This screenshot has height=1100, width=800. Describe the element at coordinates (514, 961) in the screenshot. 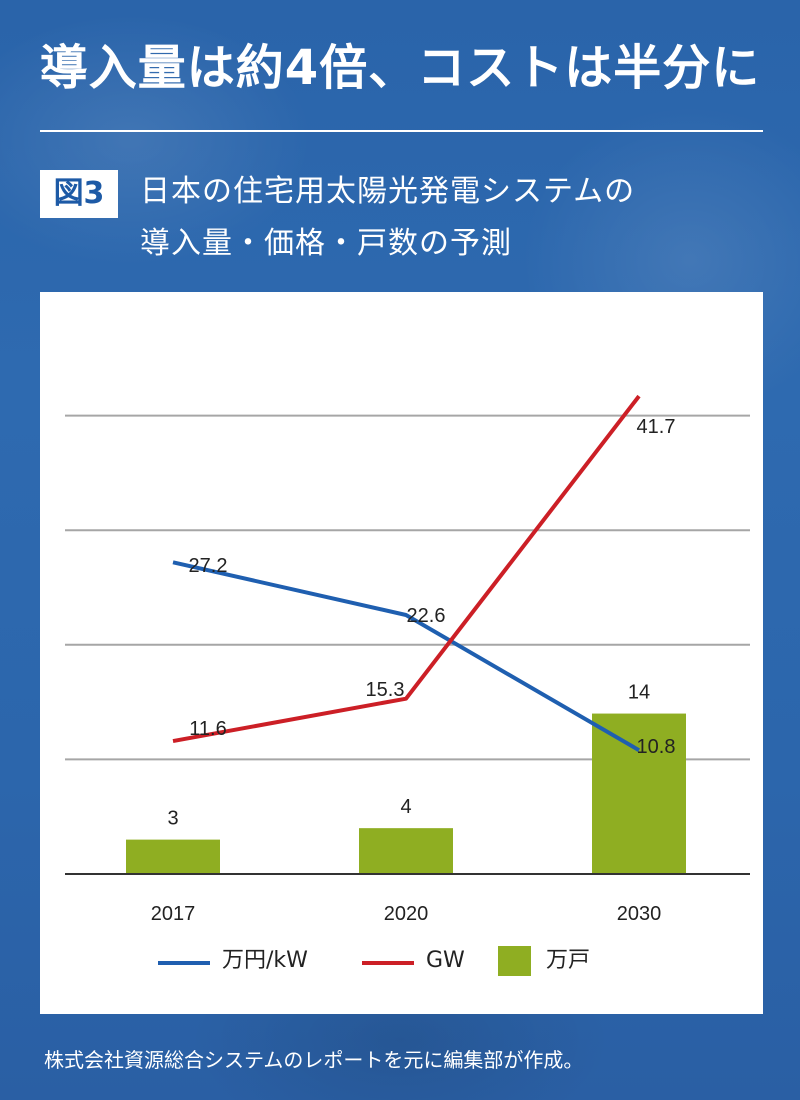

I see `legend-swatch-households` at that location.